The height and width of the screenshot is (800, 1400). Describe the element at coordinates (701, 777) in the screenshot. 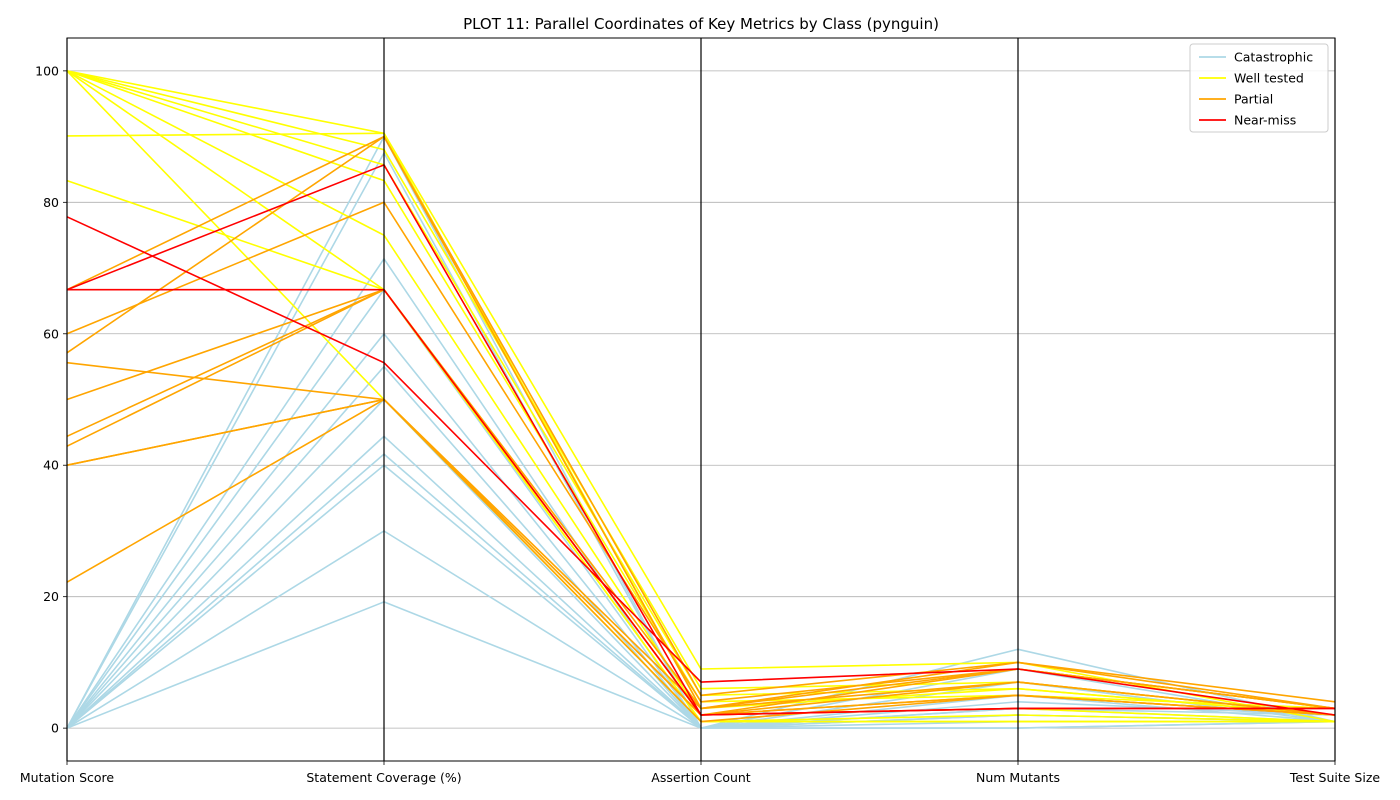

I see `dimension-label: Assertion Count` at that location.